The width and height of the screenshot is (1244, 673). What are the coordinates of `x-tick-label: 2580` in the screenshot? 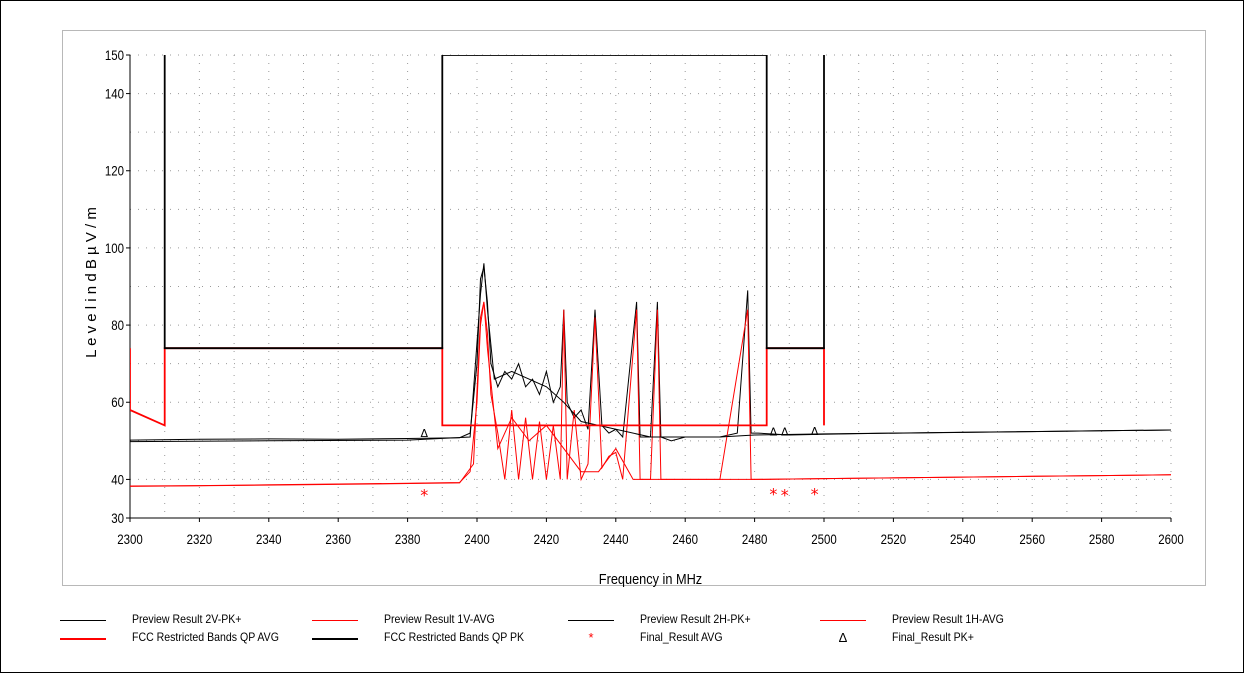 It's located at (1102, 539).